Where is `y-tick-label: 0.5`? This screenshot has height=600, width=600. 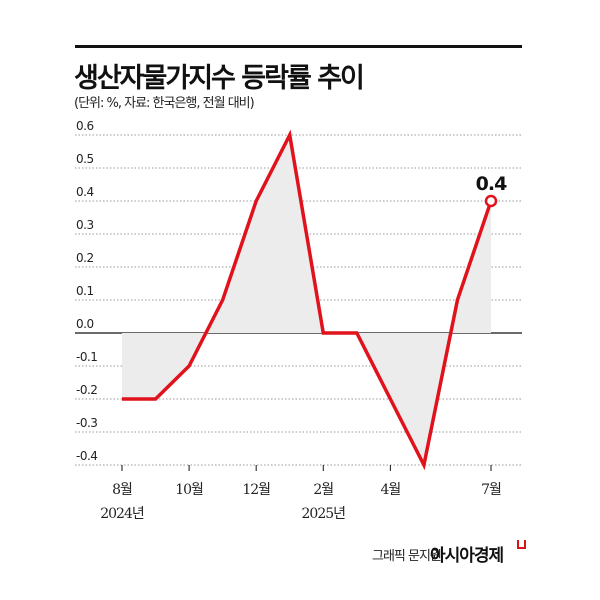
y-tick-label: 0.5 is located at coordinates (85, 159).